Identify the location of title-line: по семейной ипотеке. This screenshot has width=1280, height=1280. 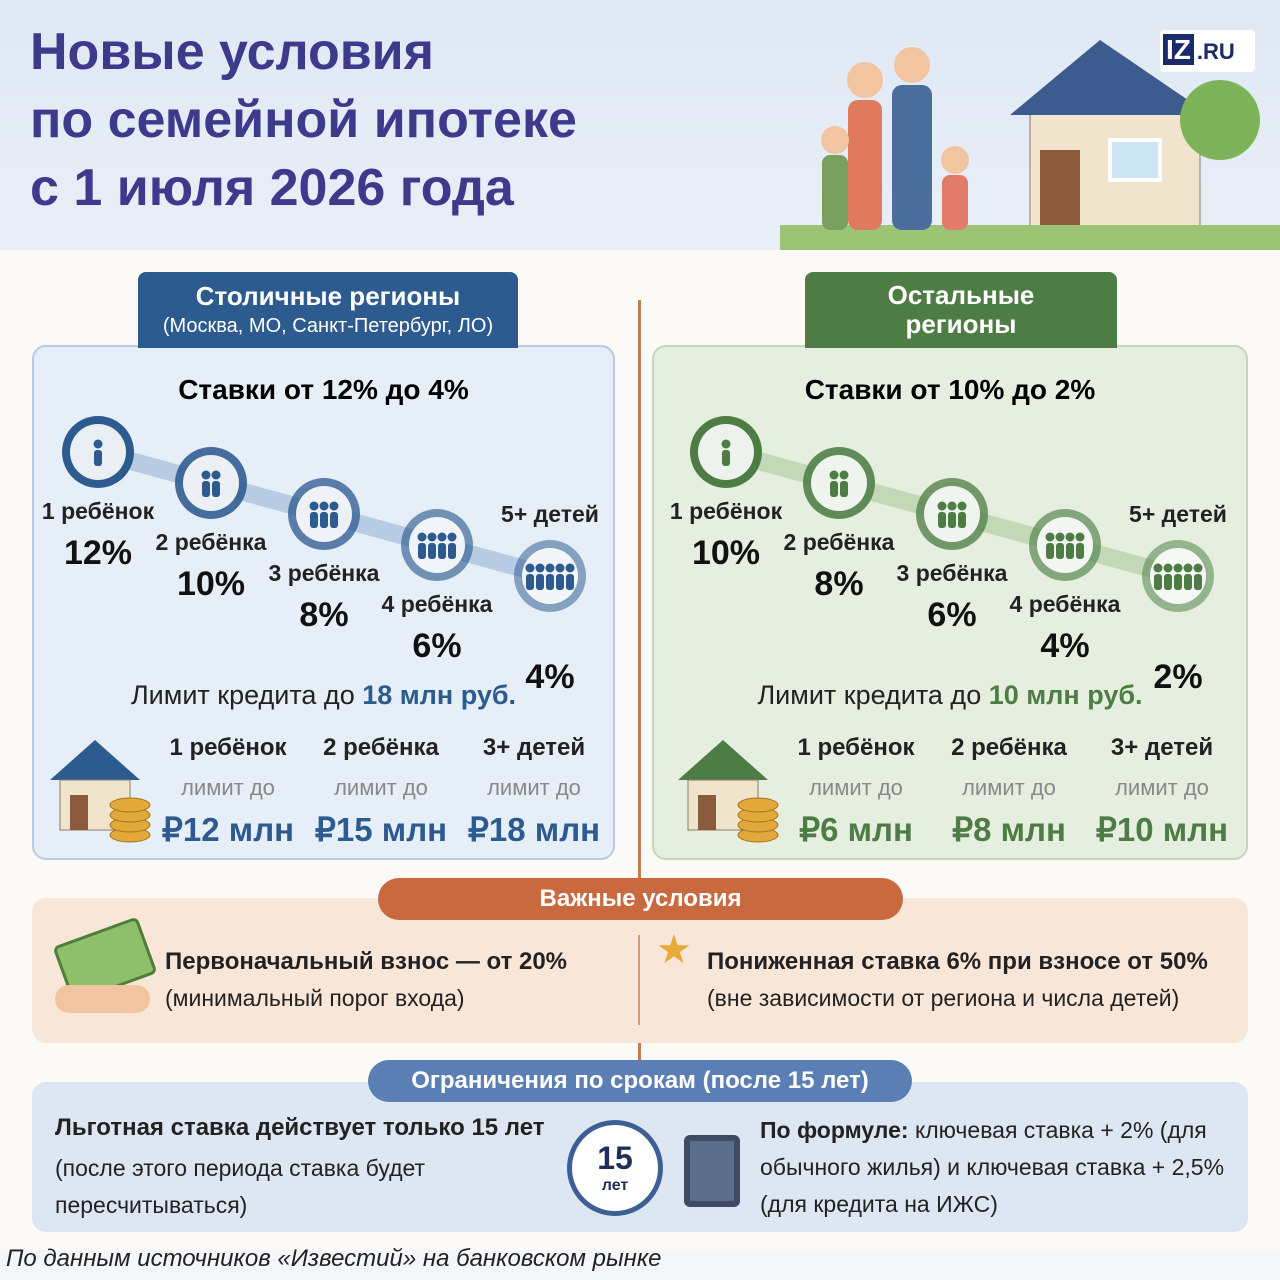
(303, 120).